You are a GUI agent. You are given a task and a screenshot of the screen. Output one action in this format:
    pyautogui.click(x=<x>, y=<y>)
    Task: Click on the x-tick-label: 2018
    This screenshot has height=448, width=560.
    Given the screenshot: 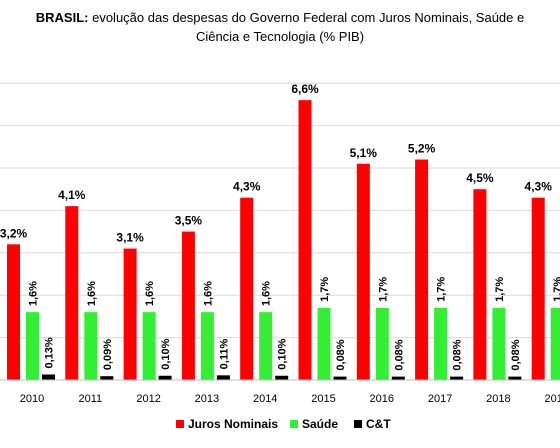 What is the action you would take?
    pyautogui.click(x=498, y=399)
    